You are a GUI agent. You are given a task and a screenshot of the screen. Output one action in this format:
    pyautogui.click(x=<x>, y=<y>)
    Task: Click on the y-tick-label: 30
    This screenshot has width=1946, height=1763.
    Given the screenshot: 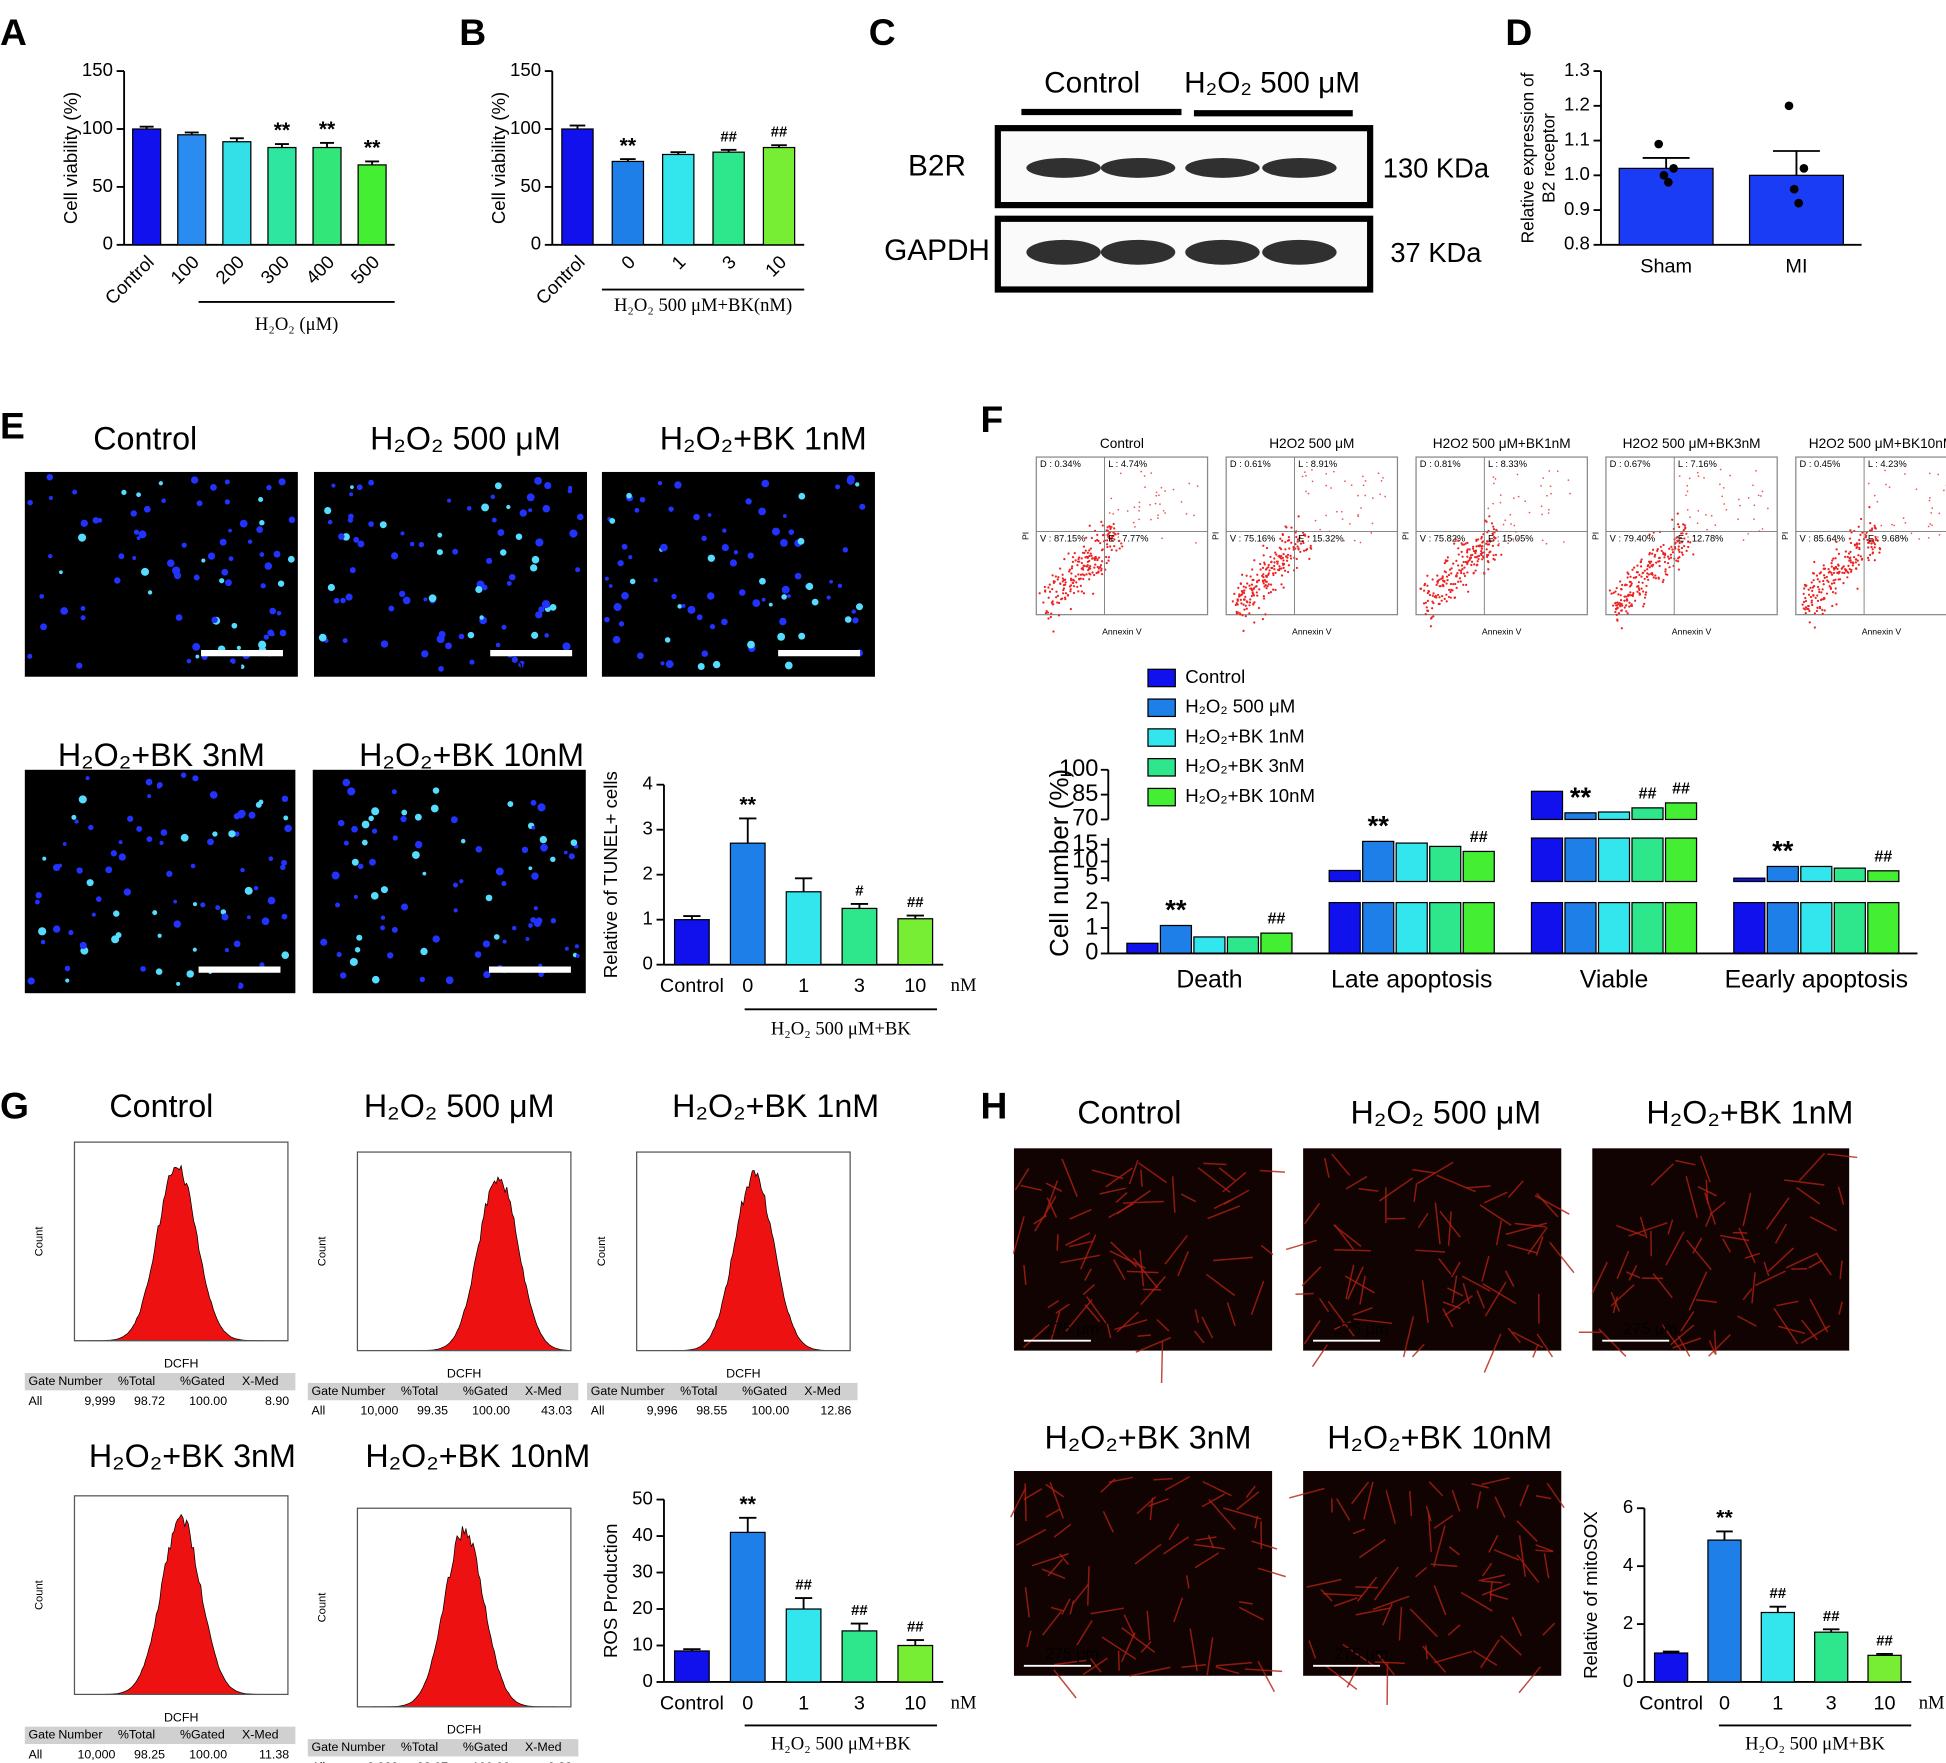 What is the action you would take?
    pyautogui.click(x=642, y=1570)
    